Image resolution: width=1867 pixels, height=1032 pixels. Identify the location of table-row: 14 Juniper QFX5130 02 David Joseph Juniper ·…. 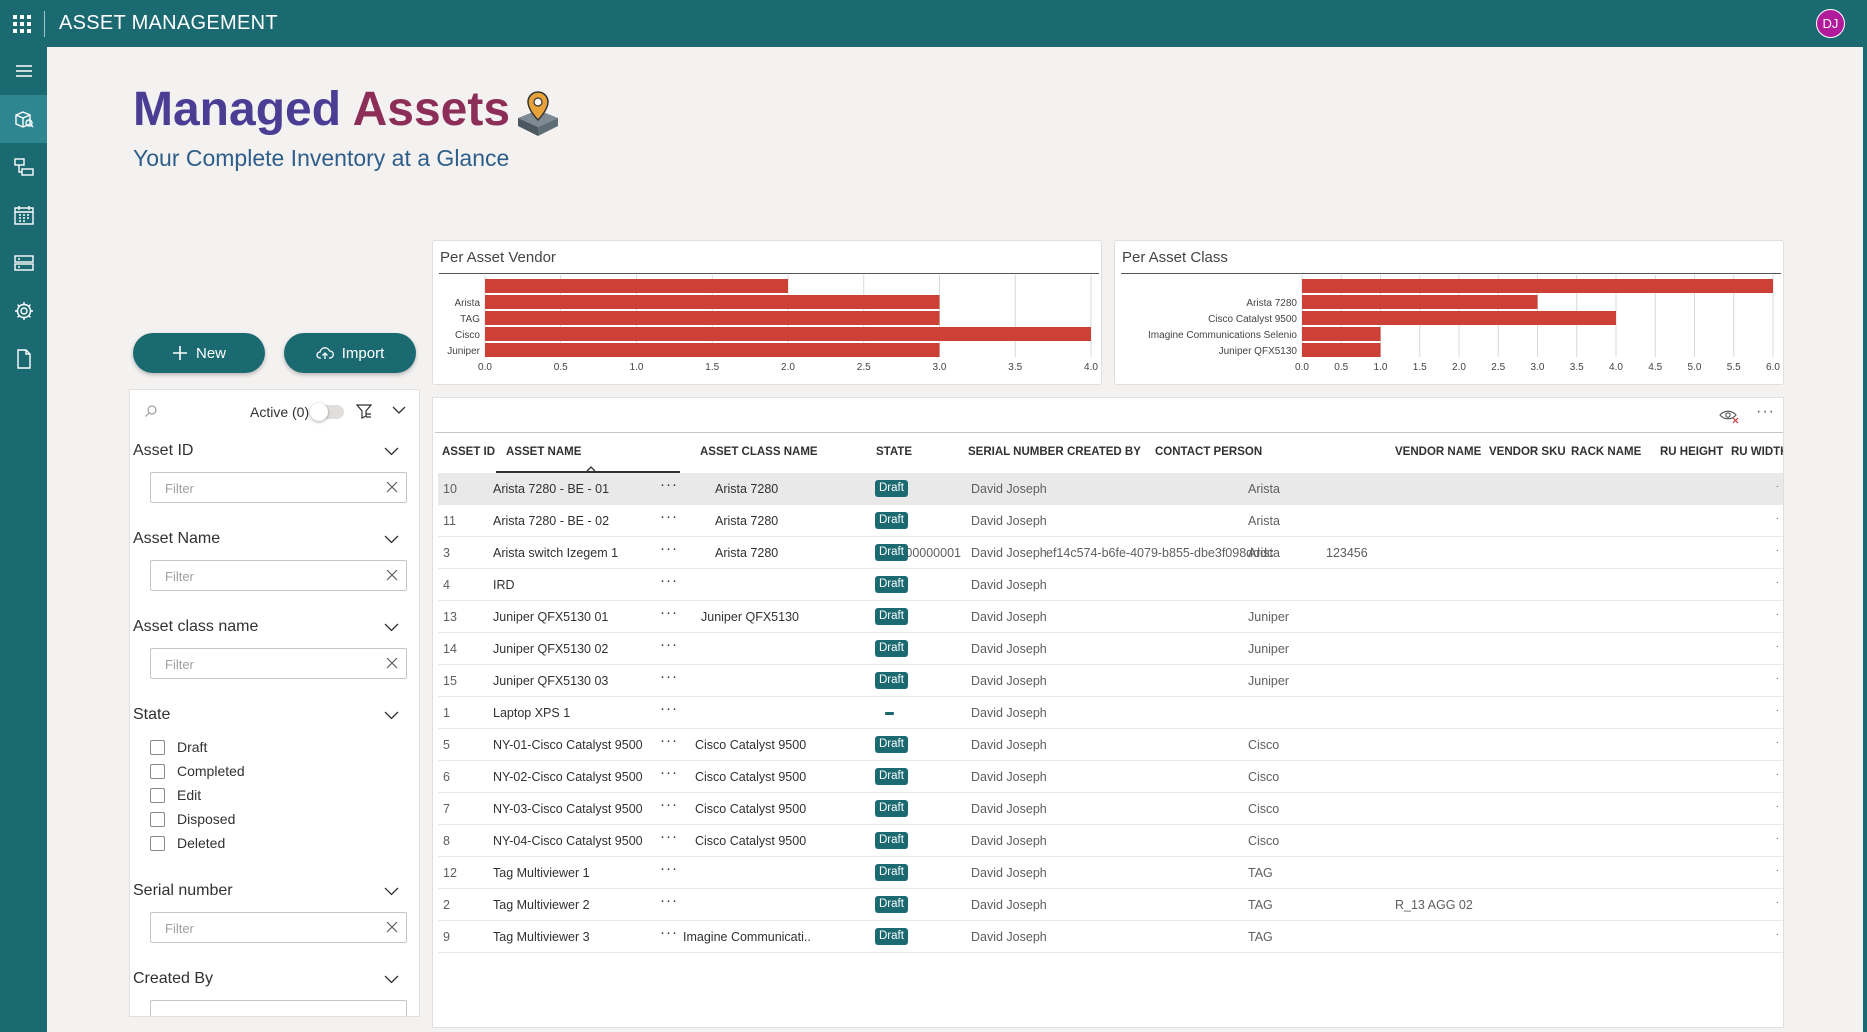
(1110, 649).